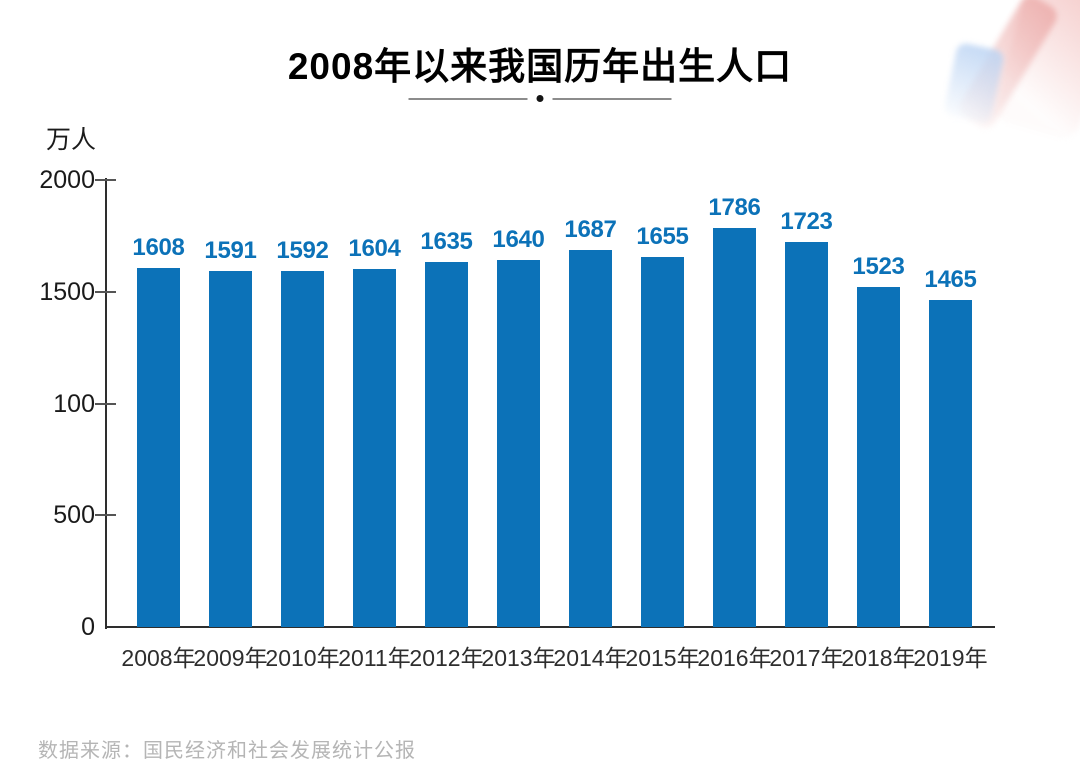  I want to click on x-category-label: 2015年, so click(662, 658).